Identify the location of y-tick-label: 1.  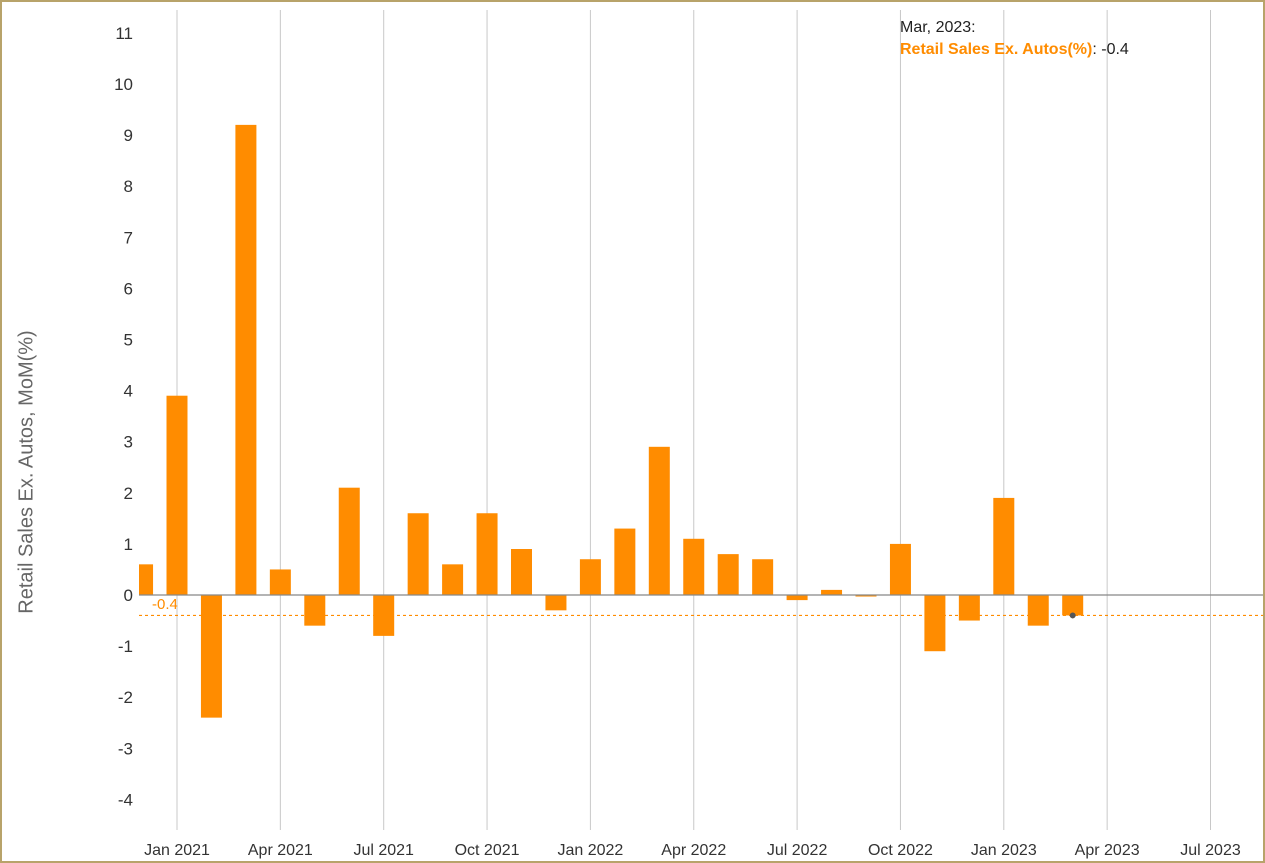
(128, 544).